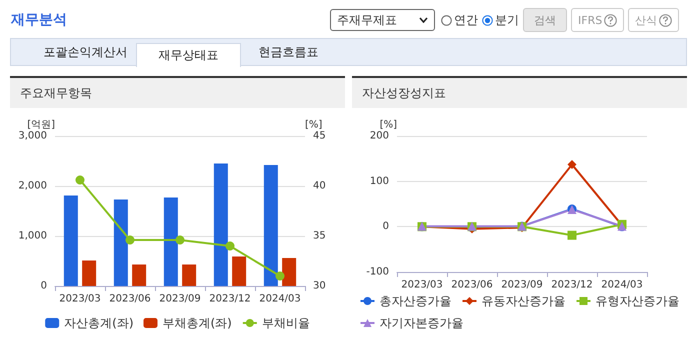  Describe the element at coordinates (286, 323) in the screenshot. I see `legend-label: 부채비율` at that location.